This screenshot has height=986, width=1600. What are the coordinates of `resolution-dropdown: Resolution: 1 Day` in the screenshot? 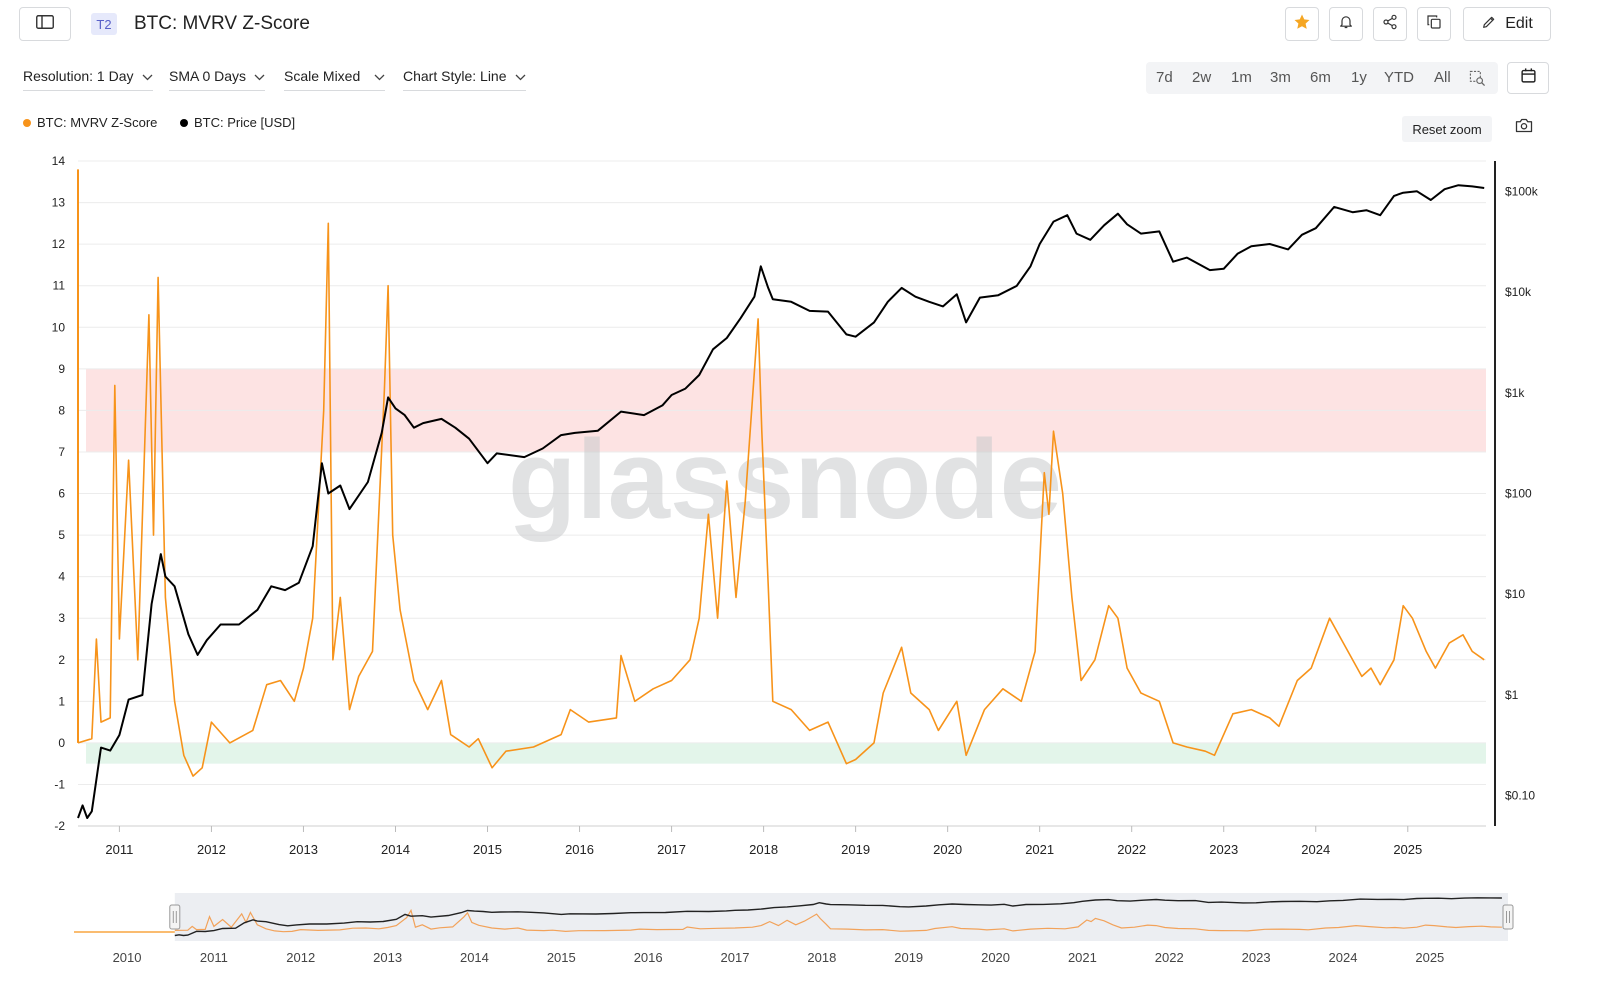 It's located at (88, 79).